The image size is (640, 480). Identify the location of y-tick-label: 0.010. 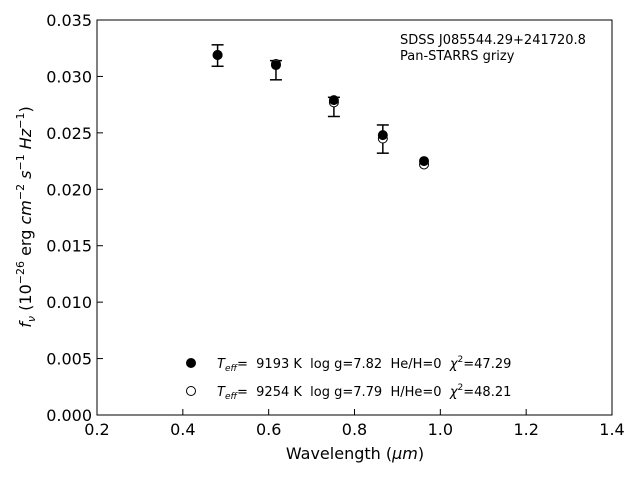
(69, 302).